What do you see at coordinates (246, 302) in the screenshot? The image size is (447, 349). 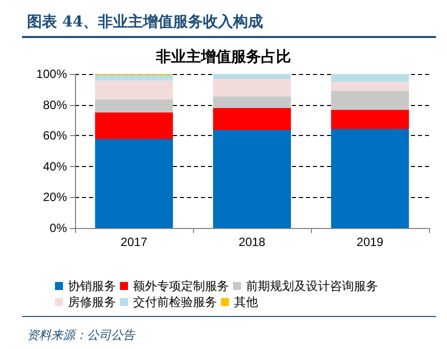 I see `legend-label: 其他` at bounding box center [246, 302].